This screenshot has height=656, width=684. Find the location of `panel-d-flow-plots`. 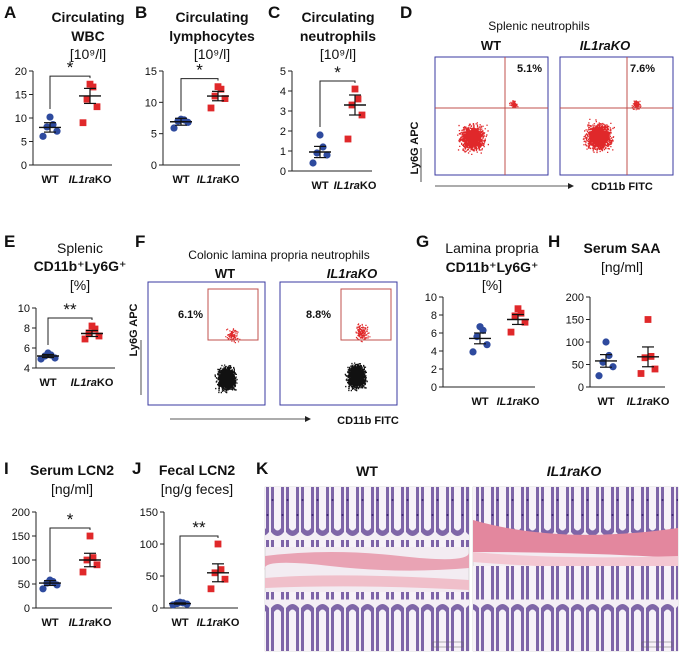

panel-d-flow-plots is located at coordinates (554, 116).